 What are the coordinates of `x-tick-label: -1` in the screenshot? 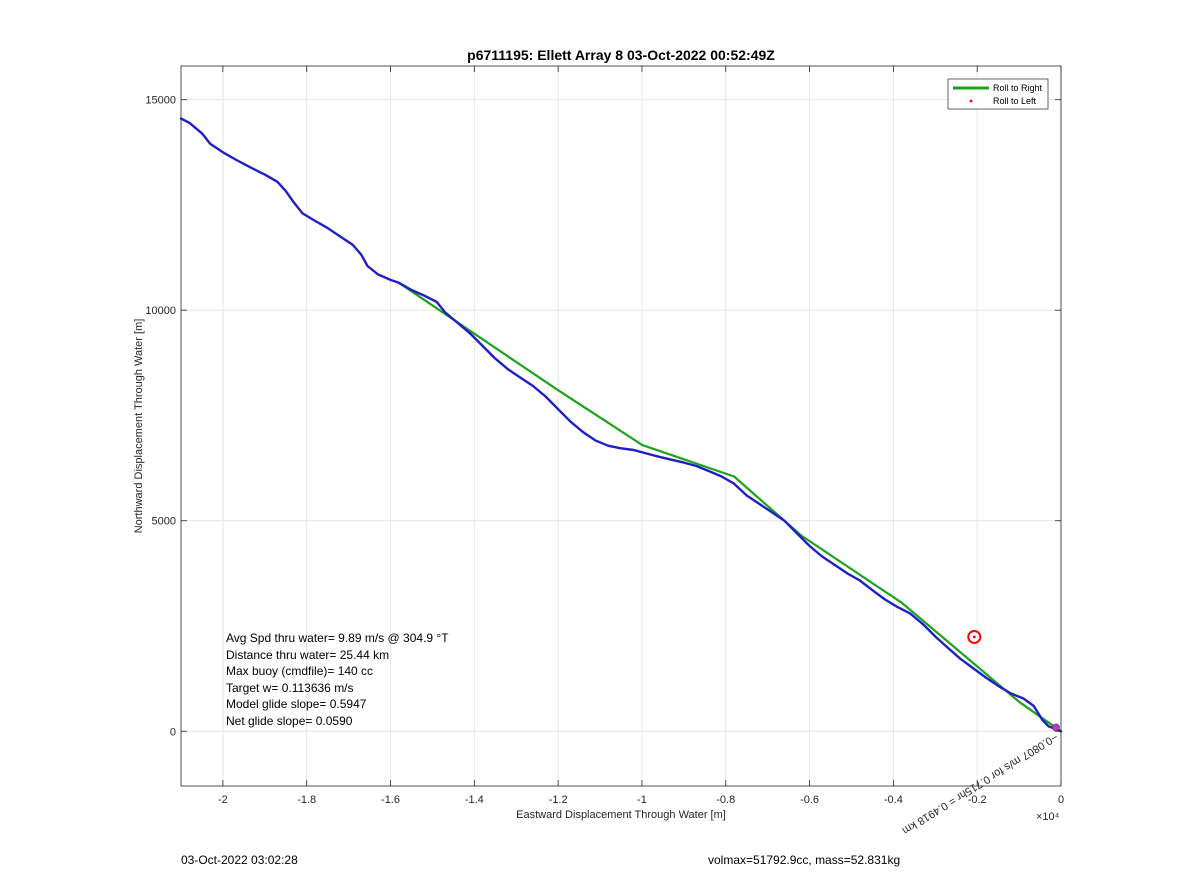 It's located at (642, 800).